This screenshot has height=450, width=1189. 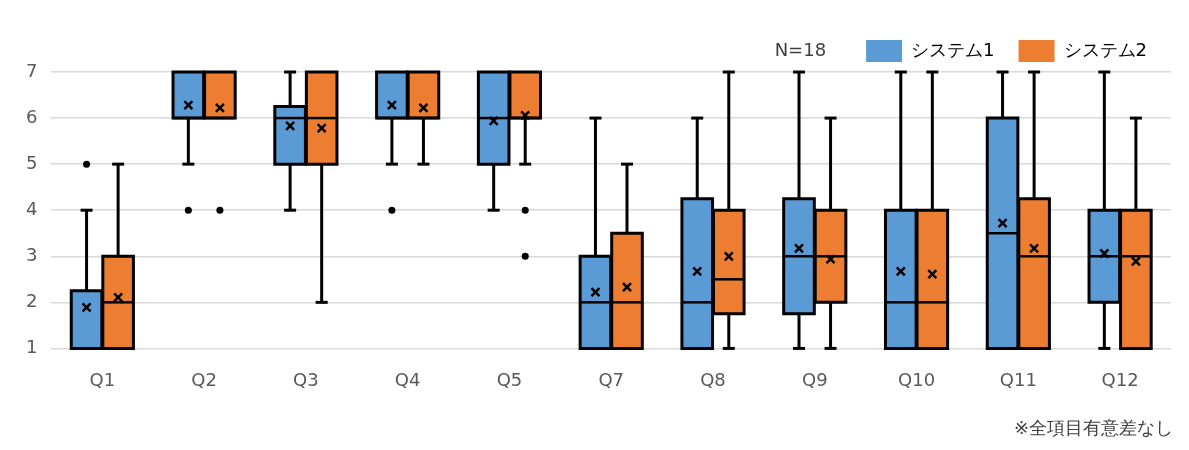 I want to click on y-tick-label: 4, so click(x=32, y=208).